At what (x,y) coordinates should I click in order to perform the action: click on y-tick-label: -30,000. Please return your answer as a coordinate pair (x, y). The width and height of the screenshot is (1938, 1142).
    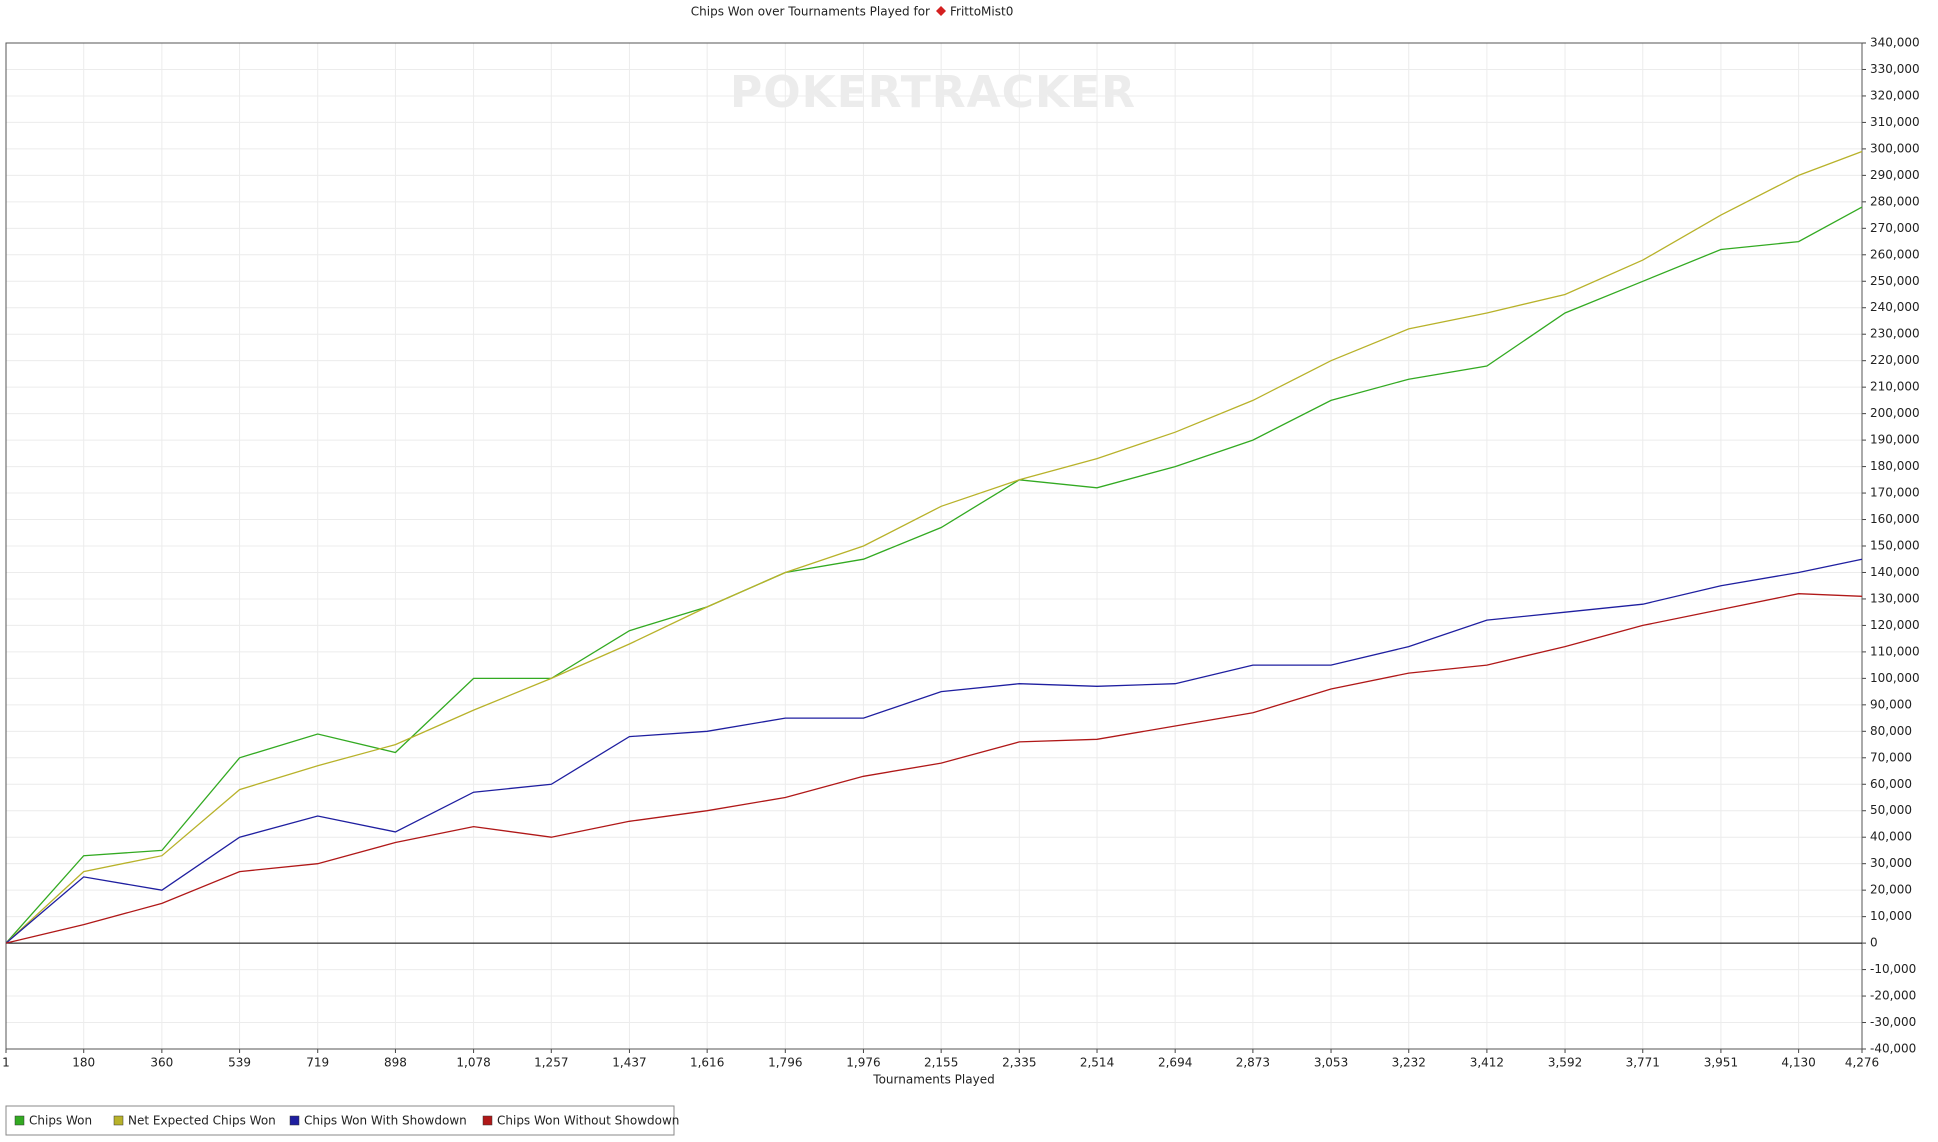
    Looking at the image, I should click on (1893, 1022).